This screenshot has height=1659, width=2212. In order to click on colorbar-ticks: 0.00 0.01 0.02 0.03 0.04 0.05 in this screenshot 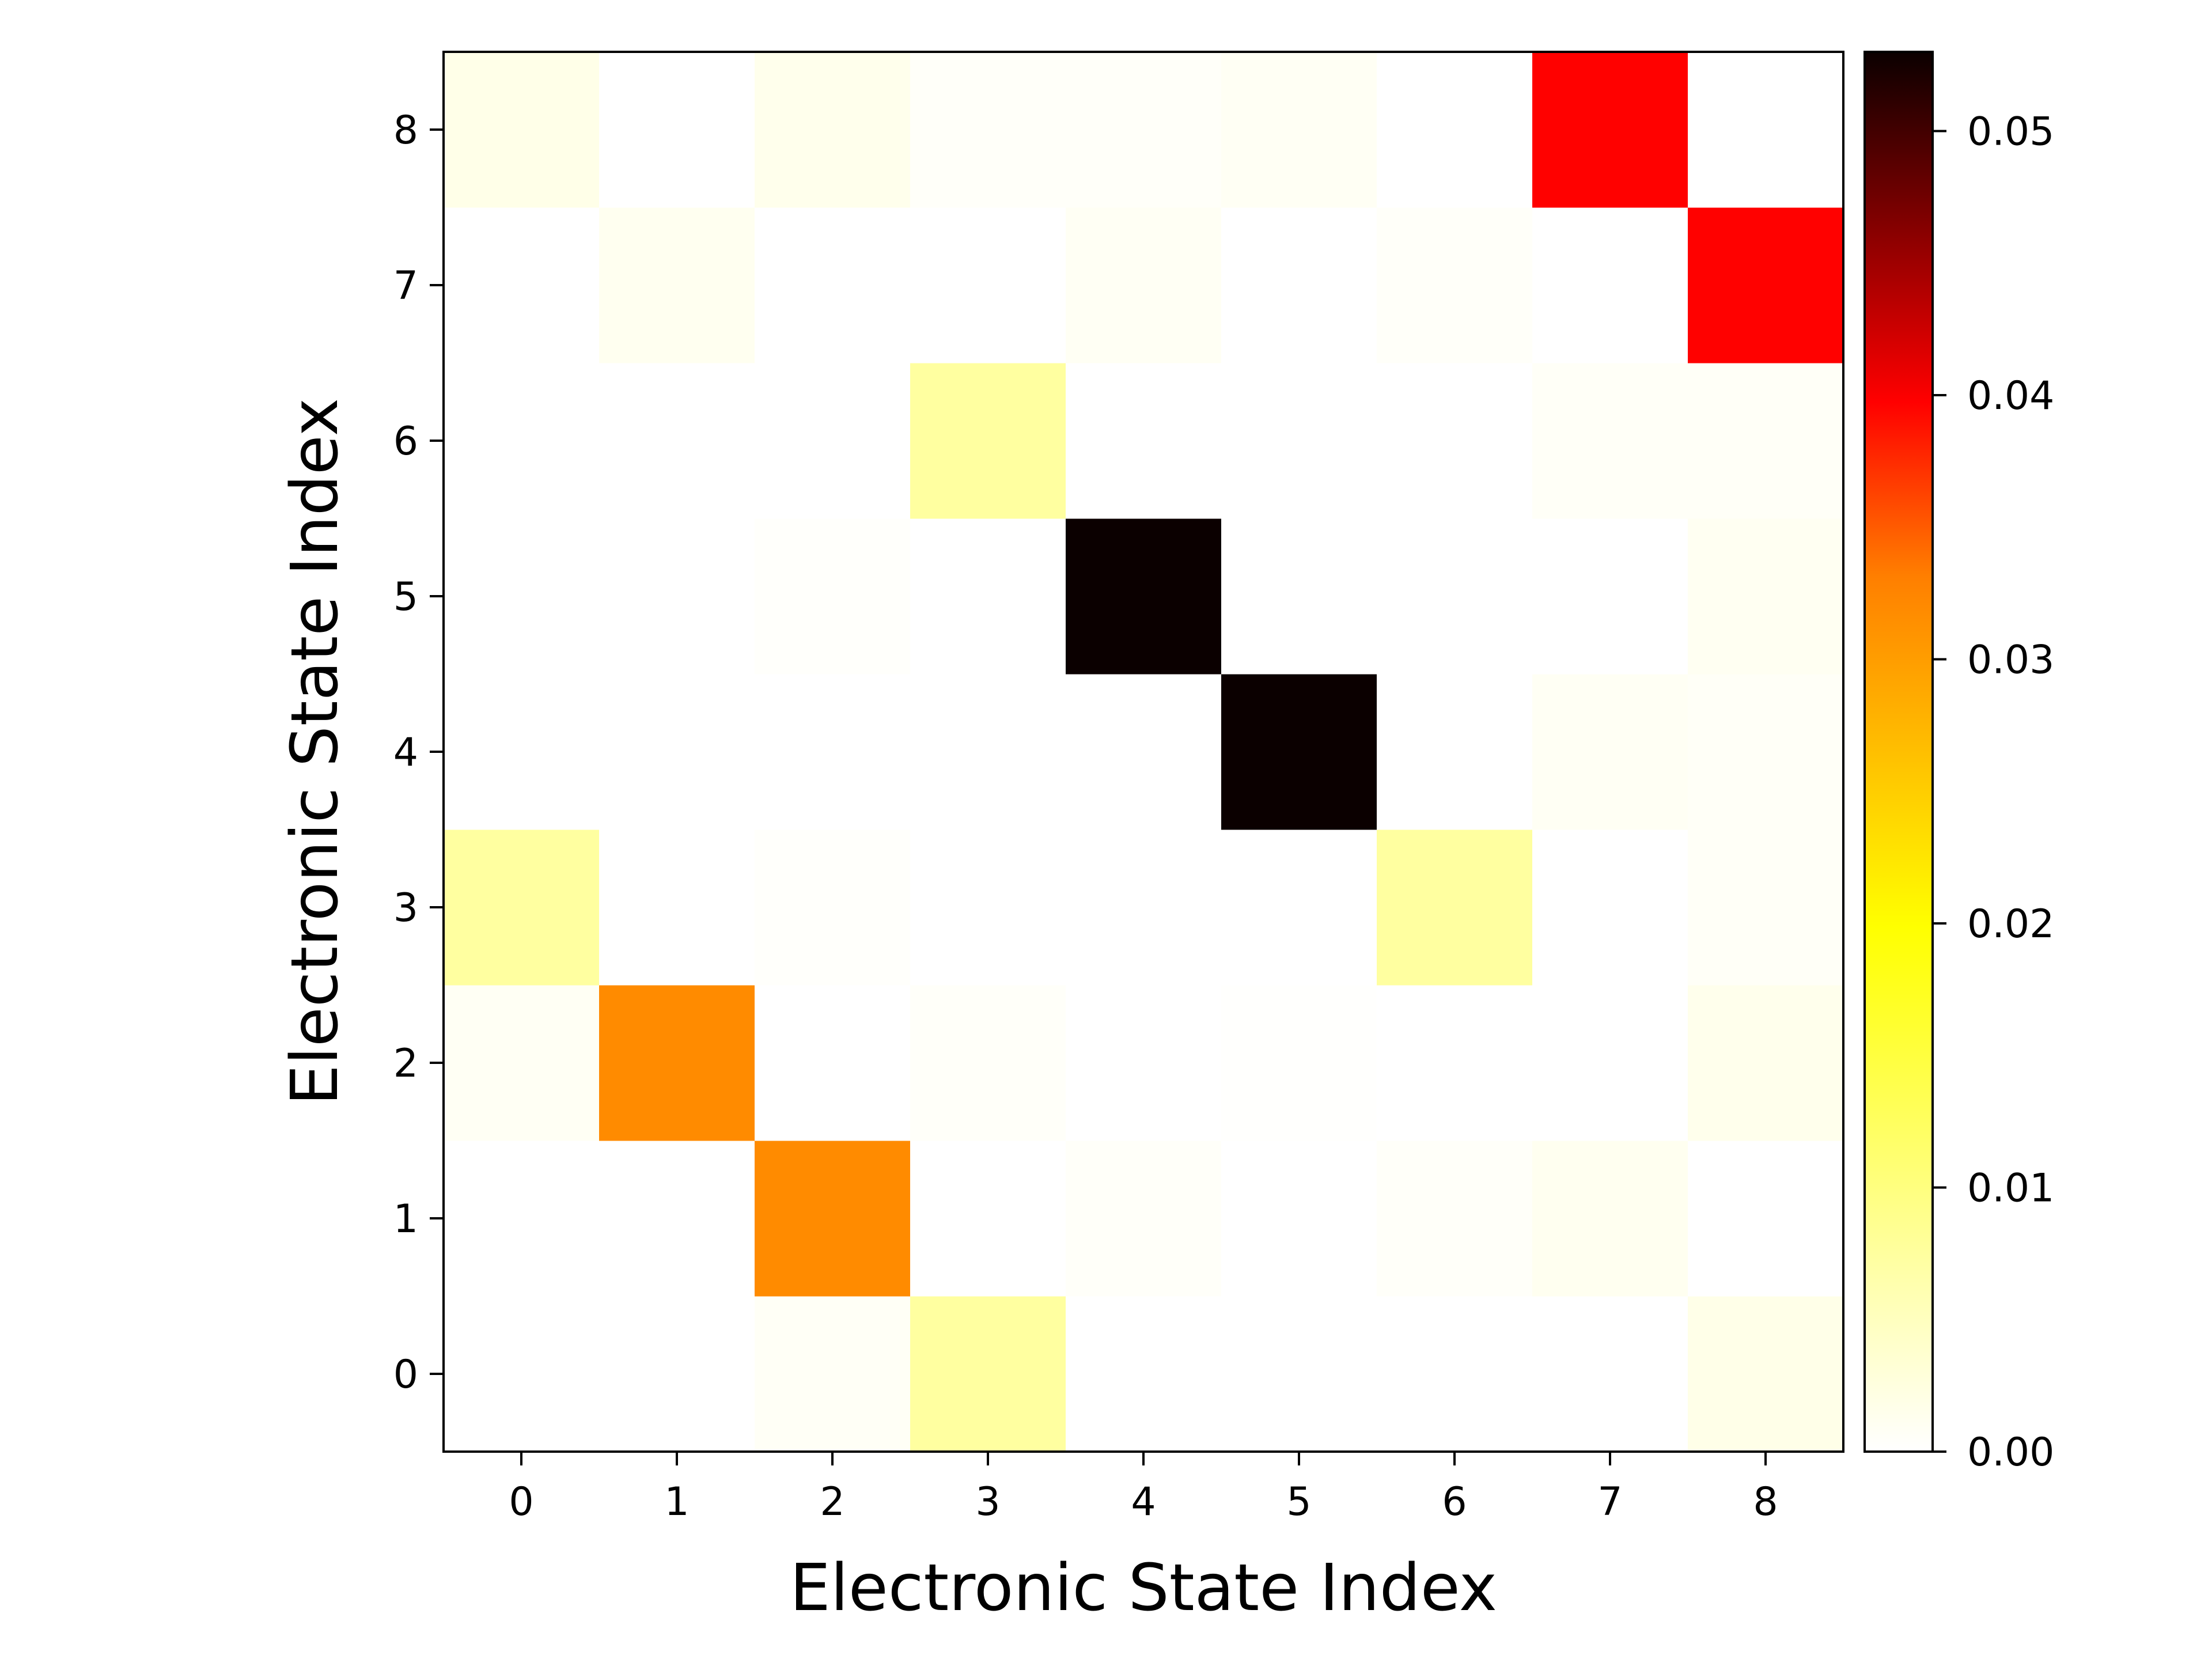, I will do `click(1993, 792)`.